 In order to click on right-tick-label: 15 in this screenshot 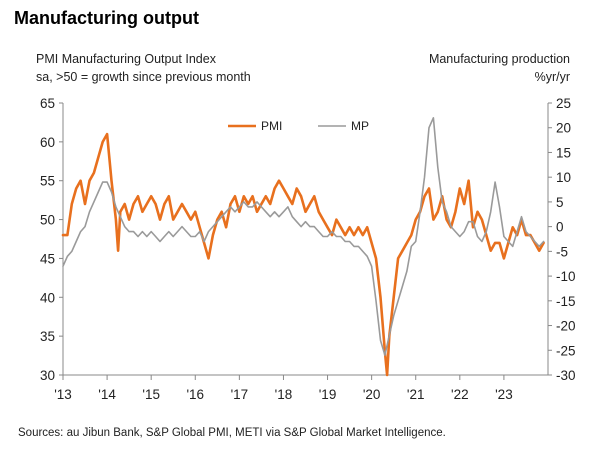, I will do `click(563, 152)`.